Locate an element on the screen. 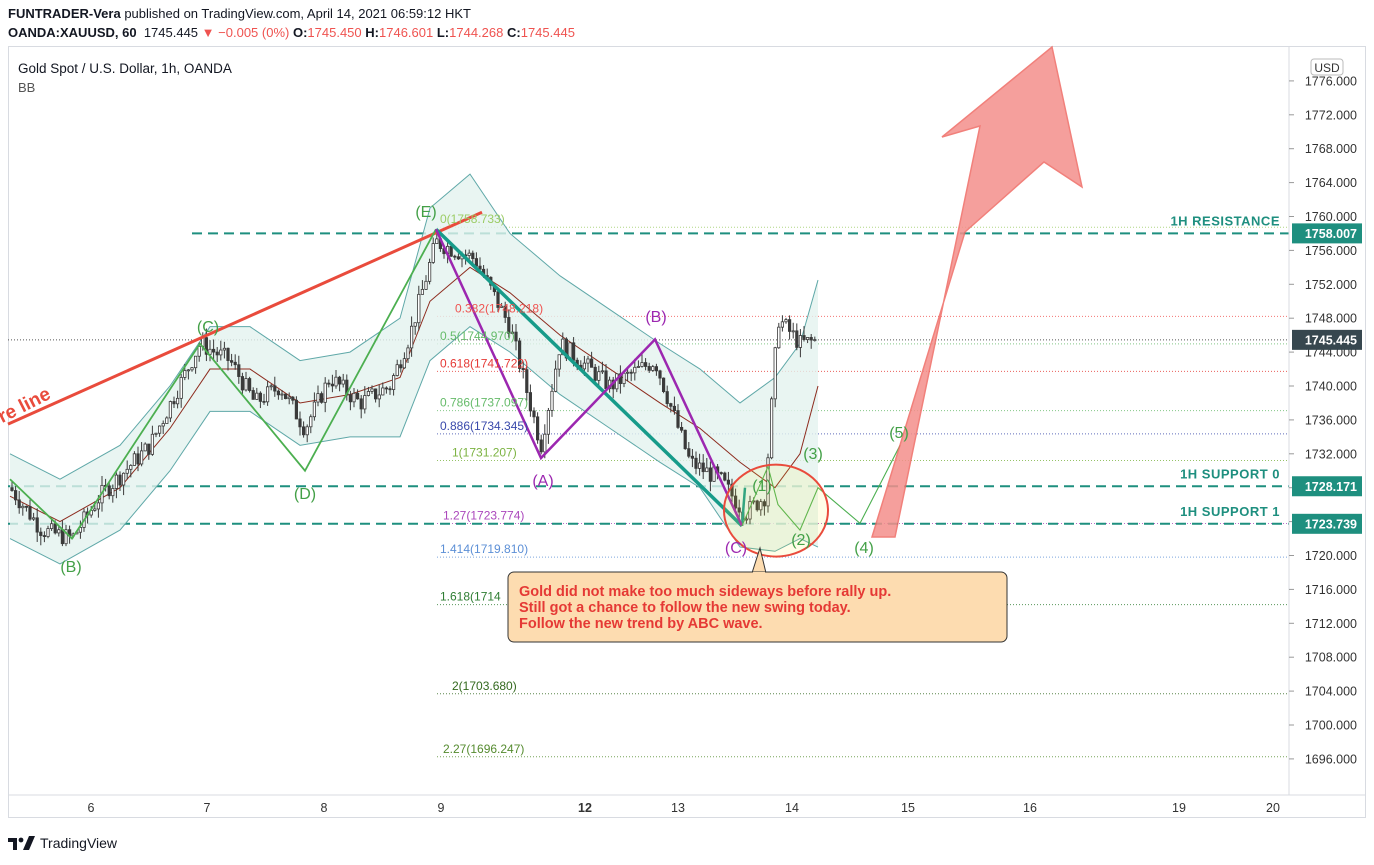 Image resolution: width=1374 pixels, height=865 pixels. x-tick-label: 13 is located at coordinates (678, 808).